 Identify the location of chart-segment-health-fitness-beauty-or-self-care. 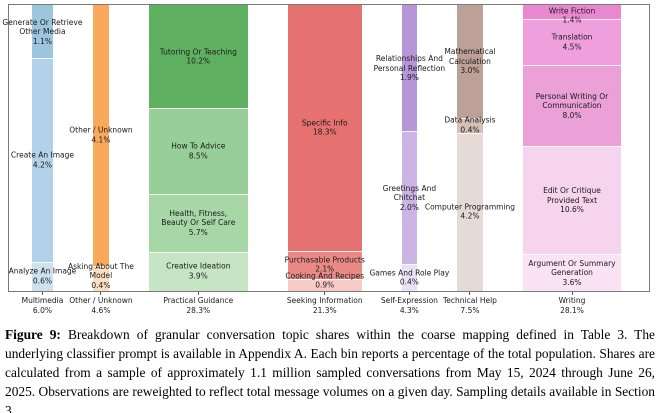
(198, 222).